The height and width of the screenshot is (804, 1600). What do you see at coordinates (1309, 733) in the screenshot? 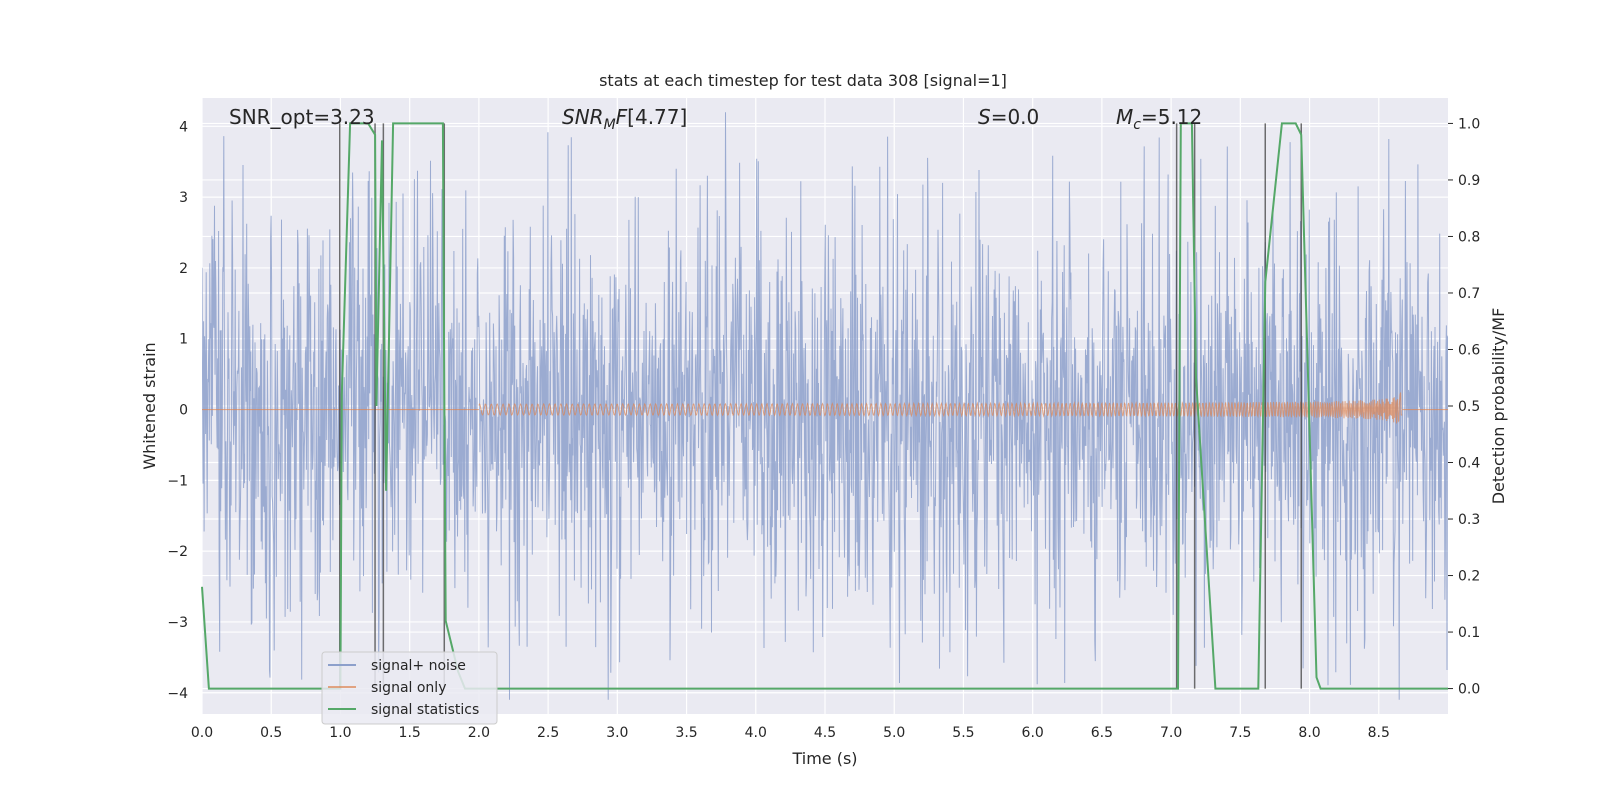
I see `x-tick-label: 8.0` at bounding box center [1309, 733].